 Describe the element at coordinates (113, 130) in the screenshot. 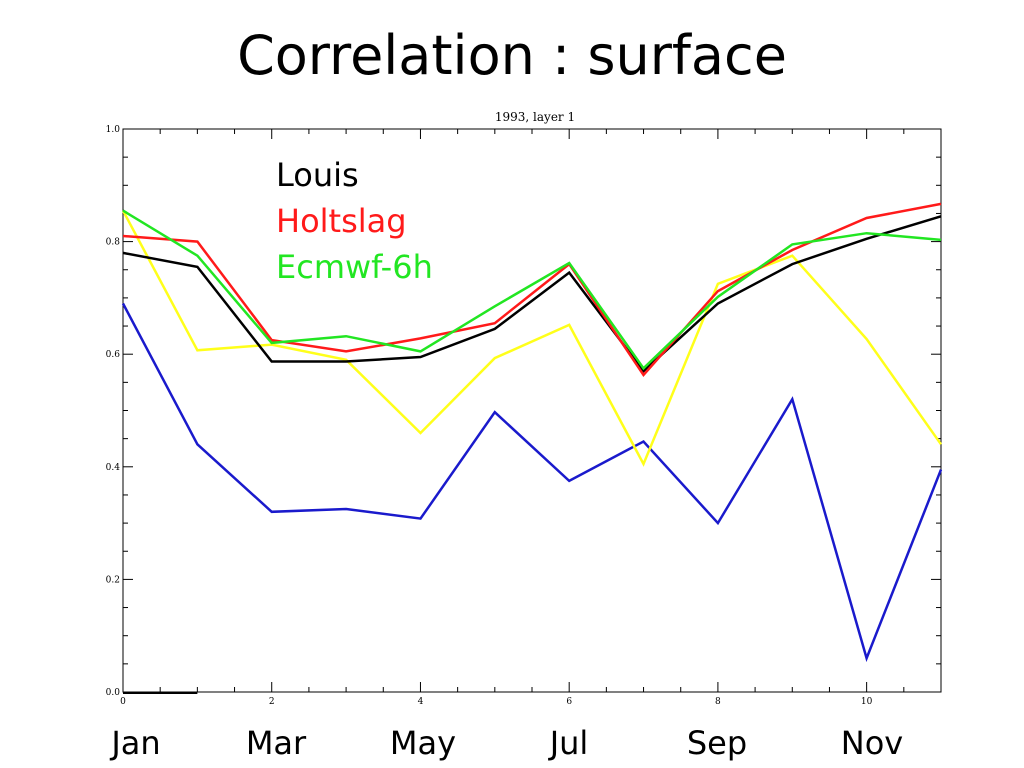

I see `y-tick-label: 1.0` at that location.